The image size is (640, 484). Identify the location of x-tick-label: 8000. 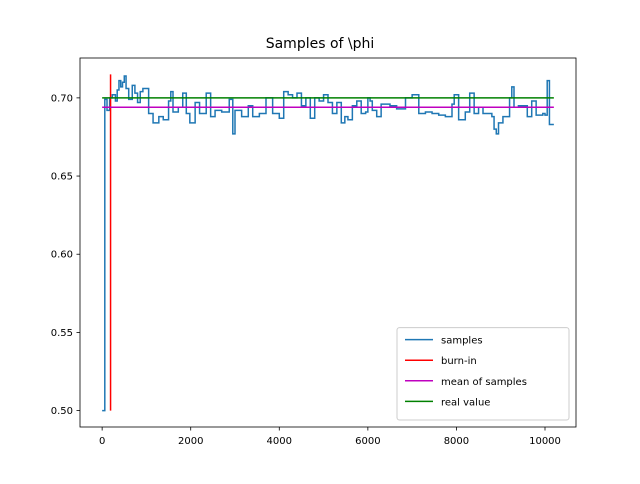
(456, 441).